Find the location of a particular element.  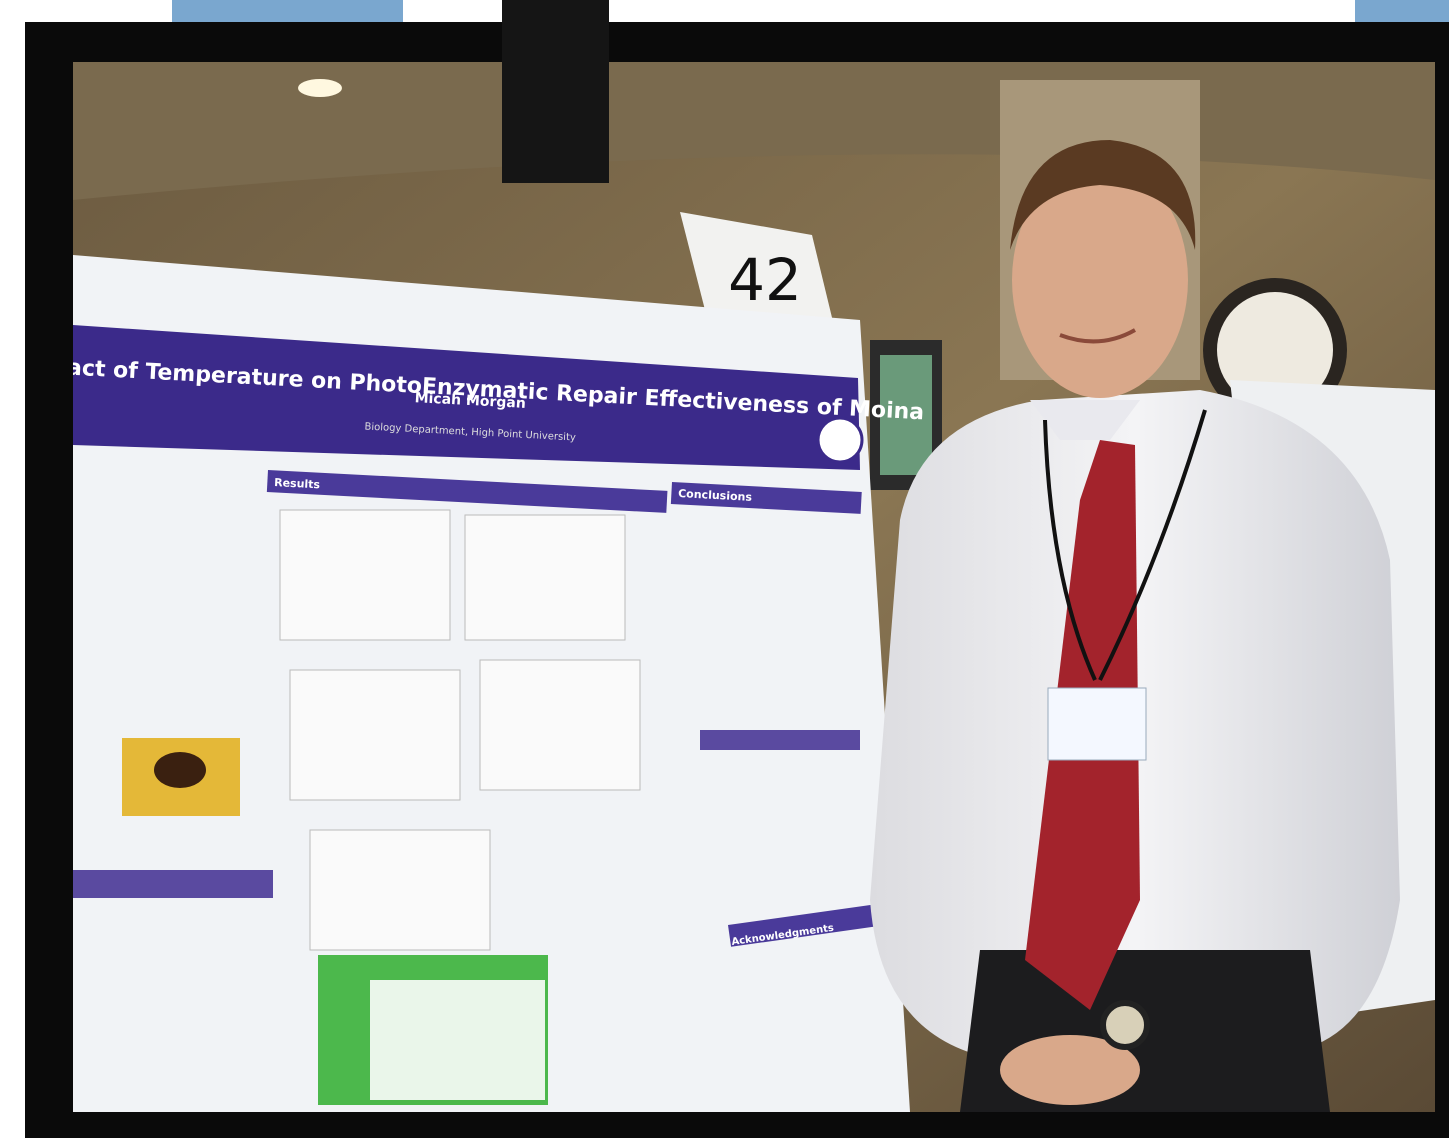

clock-face is located at coordinates (1275, 350).